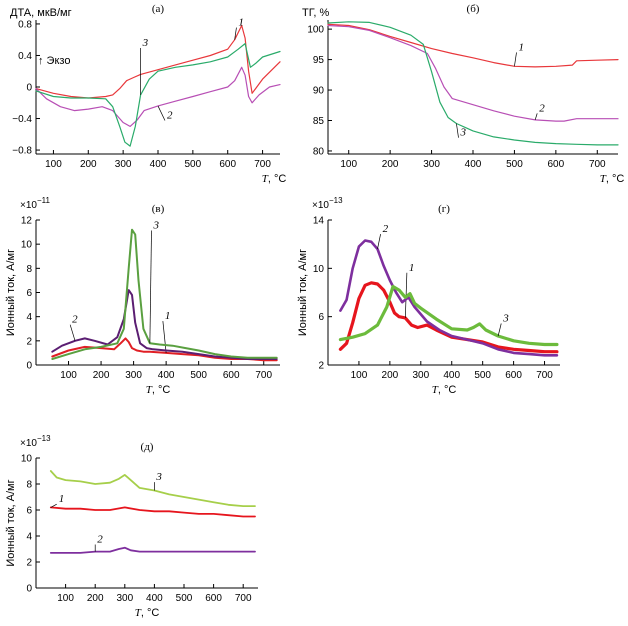 The height and width of the screenshot is (626, 628). What do you see at coordinates (35, 203) in the screenshot?
I see `scale-label: ×10⁻¹¹` at bounding box center [35, 203].